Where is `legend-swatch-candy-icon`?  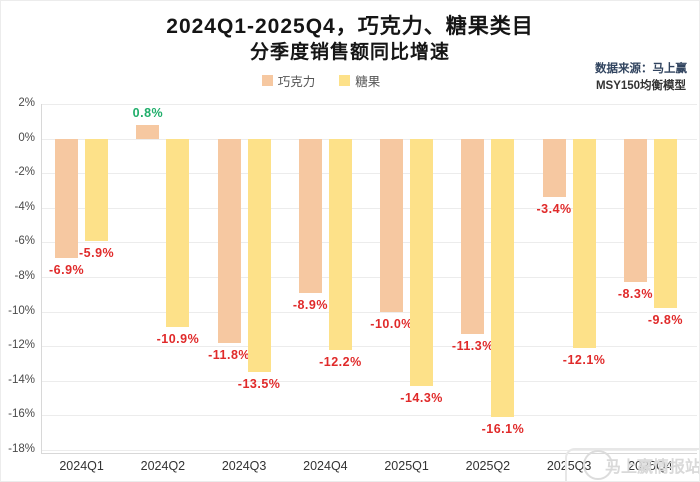 legend-swatch-candy-icon is located at coordinates (345, 80).